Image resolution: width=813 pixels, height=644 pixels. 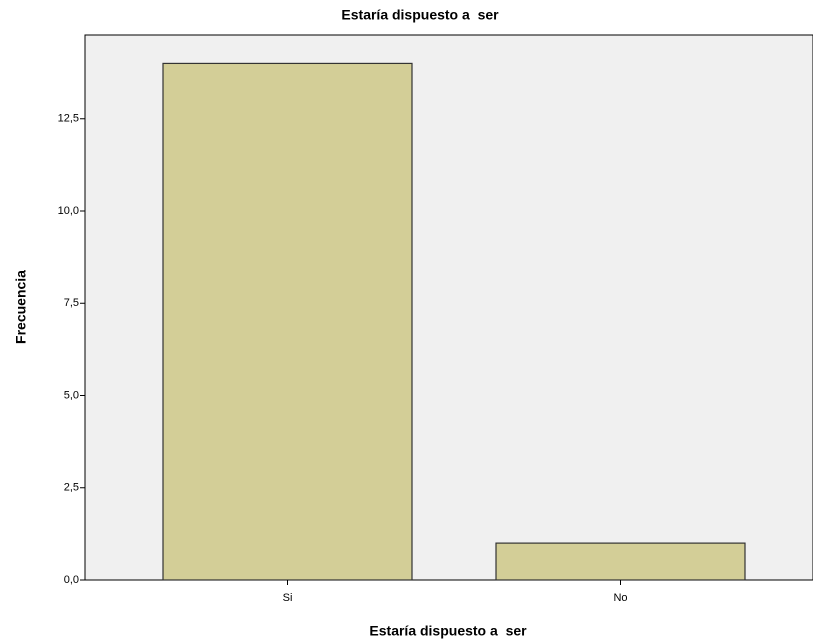 I want to click on y-tick-label: 5,0, so click(x=71, y=395).